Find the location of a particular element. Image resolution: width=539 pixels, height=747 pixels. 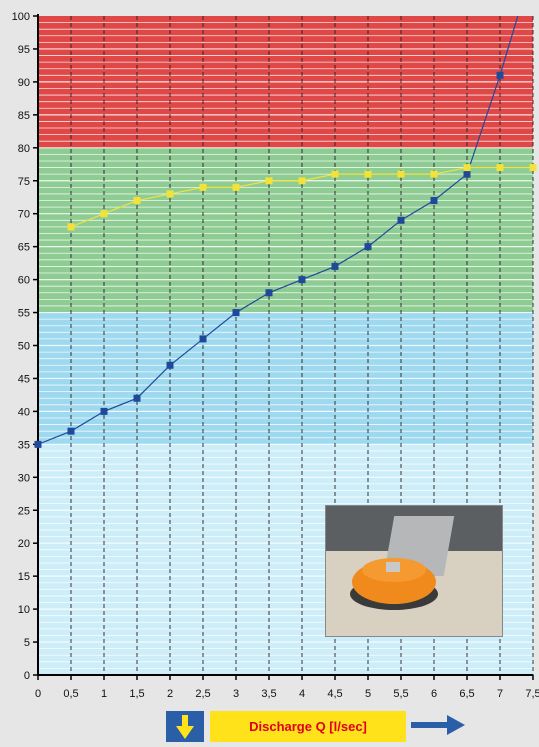

y-tick-label: 75 is located at coordinates (24, 182).